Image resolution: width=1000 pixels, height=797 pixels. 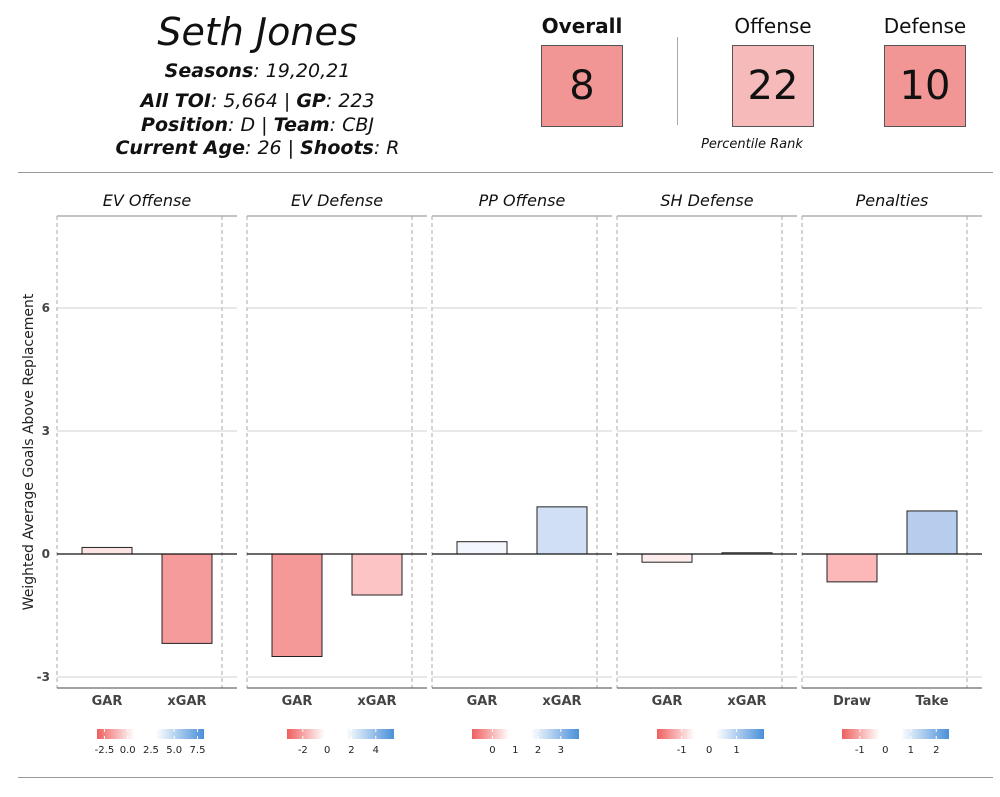 I want to click on colorbar-tick-label: -2, so click(x=303, y=750).